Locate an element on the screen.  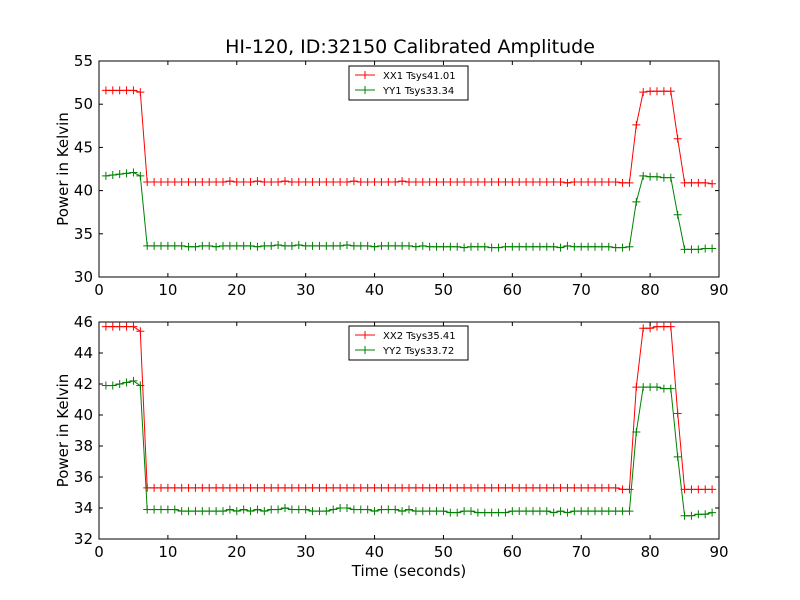
legend-label: YY2 Tsys33.72 is located at coordinates (418, 351).